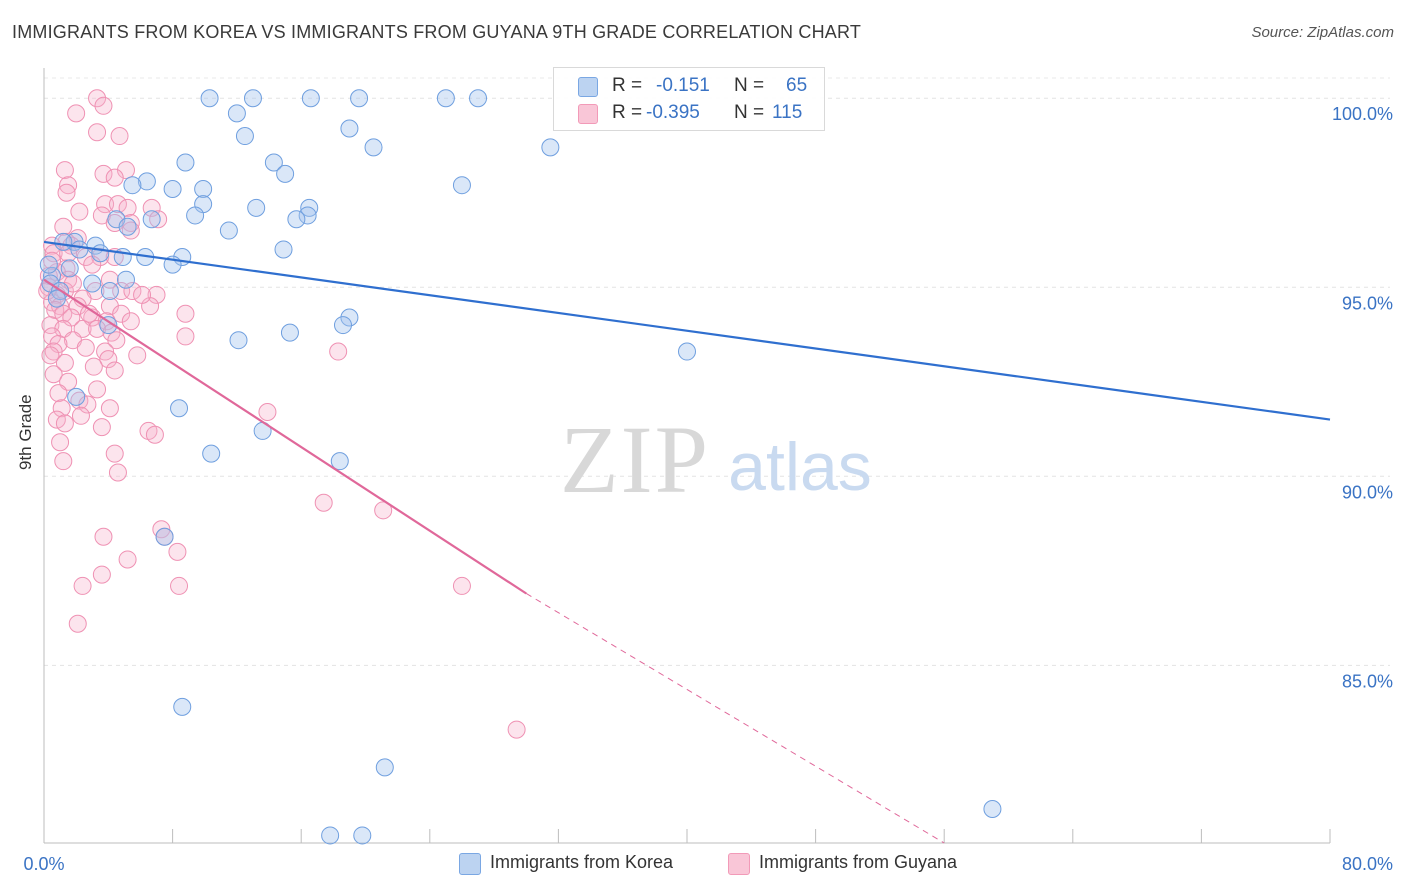 This screenshot has height=892, width=1406. I want to click on y-axis-title: 9th Grade, so click(25, 432).